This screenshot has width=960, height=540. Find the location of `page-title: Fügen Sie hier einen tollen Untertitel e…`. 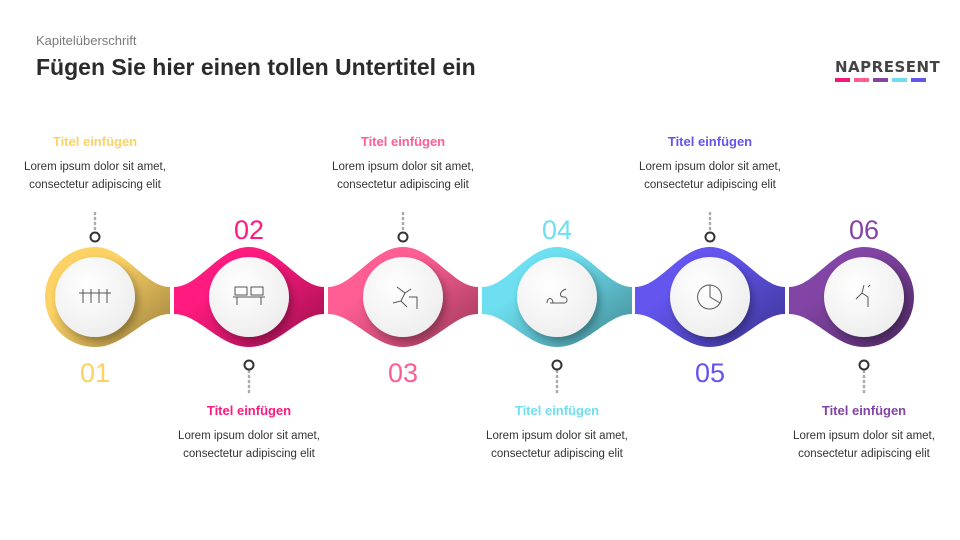

page-title: Fügen Sie hier einen tollen Untertitel e… is located at coordinates (256, 67).